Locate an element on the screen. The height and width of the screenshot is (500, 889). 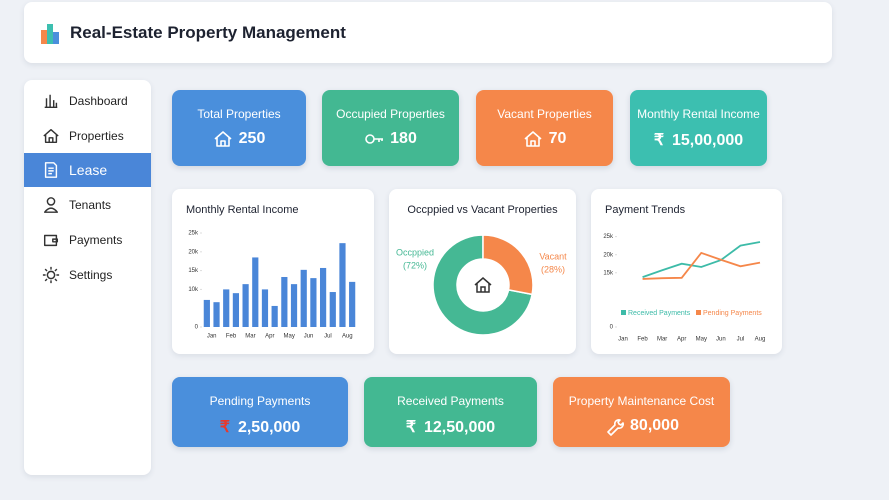
nav-label: Tenants is located at coordinates (90, 205).